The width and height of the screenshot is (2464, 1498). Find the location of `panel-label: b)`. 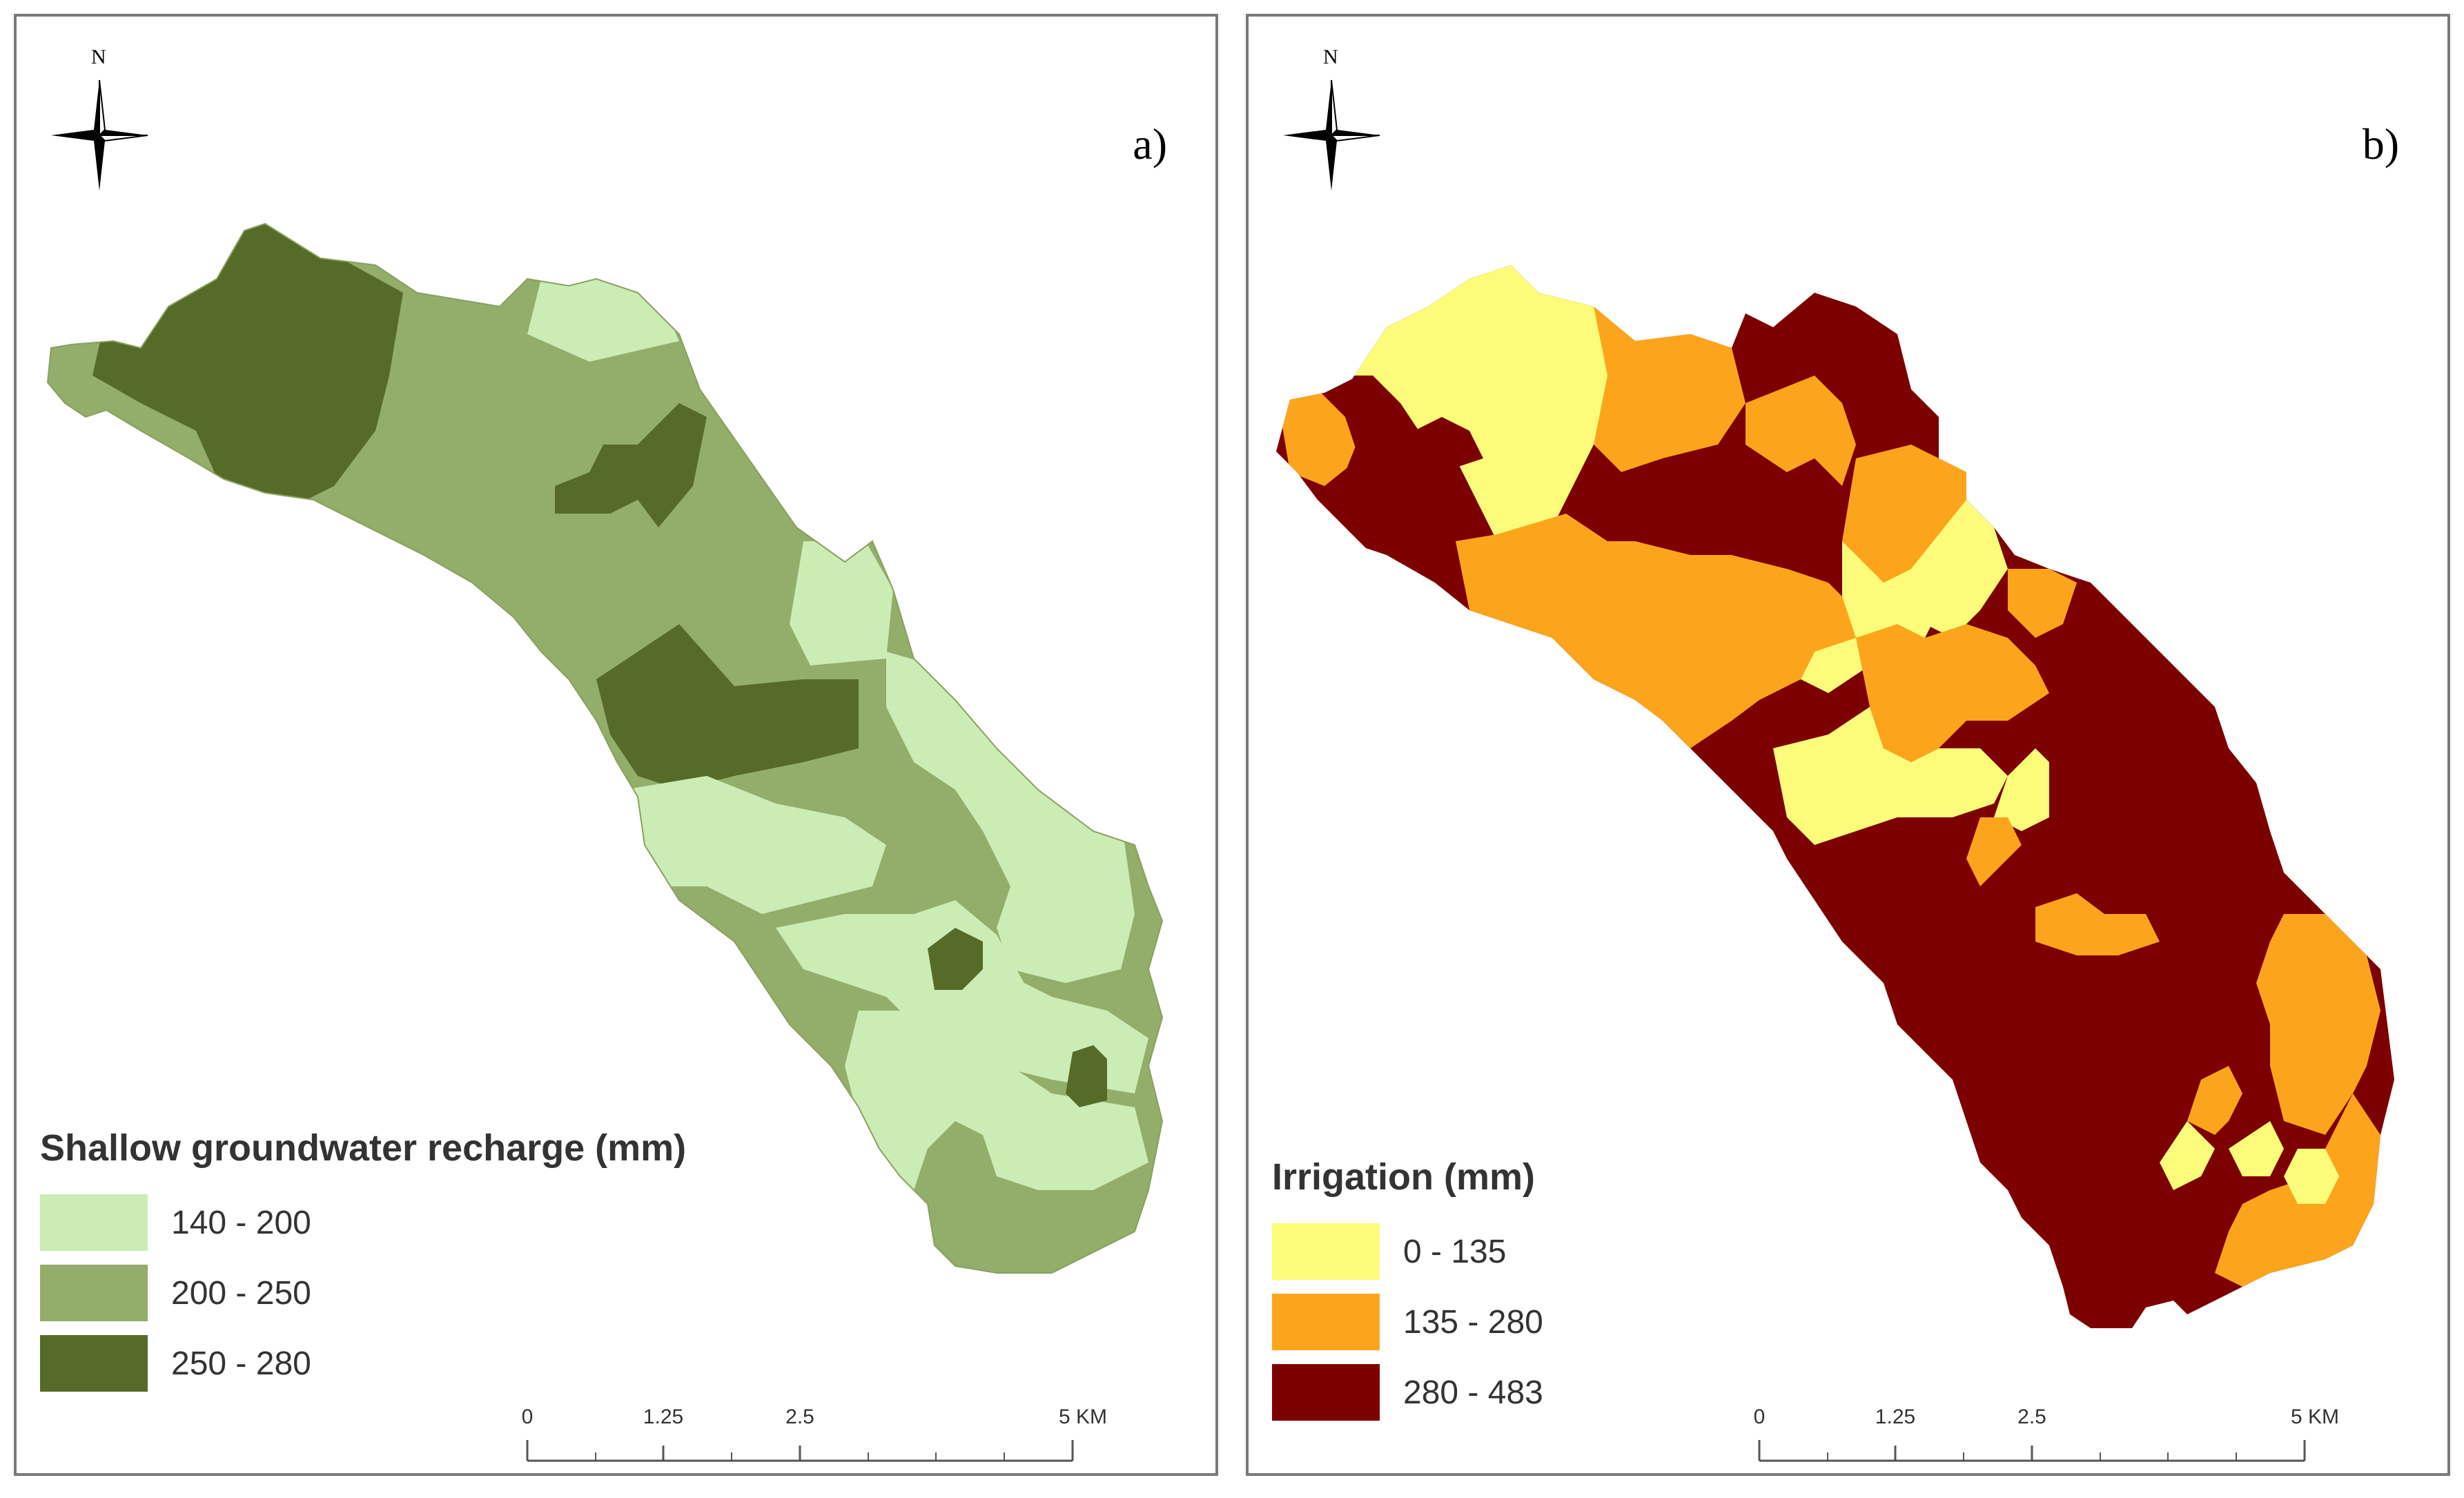

panel-label: b) is located at coordinates (2380, 143).